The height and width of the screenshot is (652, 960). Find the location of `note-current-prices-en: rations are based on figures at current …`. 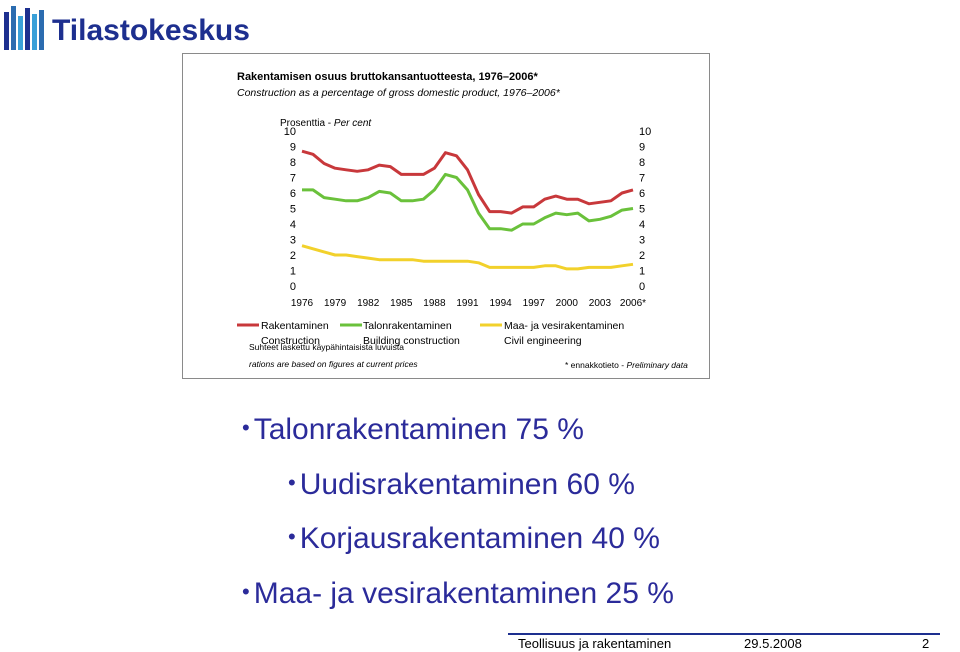

note-current-prices-en: rations are based on figures at current … is located at coordinates (333, 364).